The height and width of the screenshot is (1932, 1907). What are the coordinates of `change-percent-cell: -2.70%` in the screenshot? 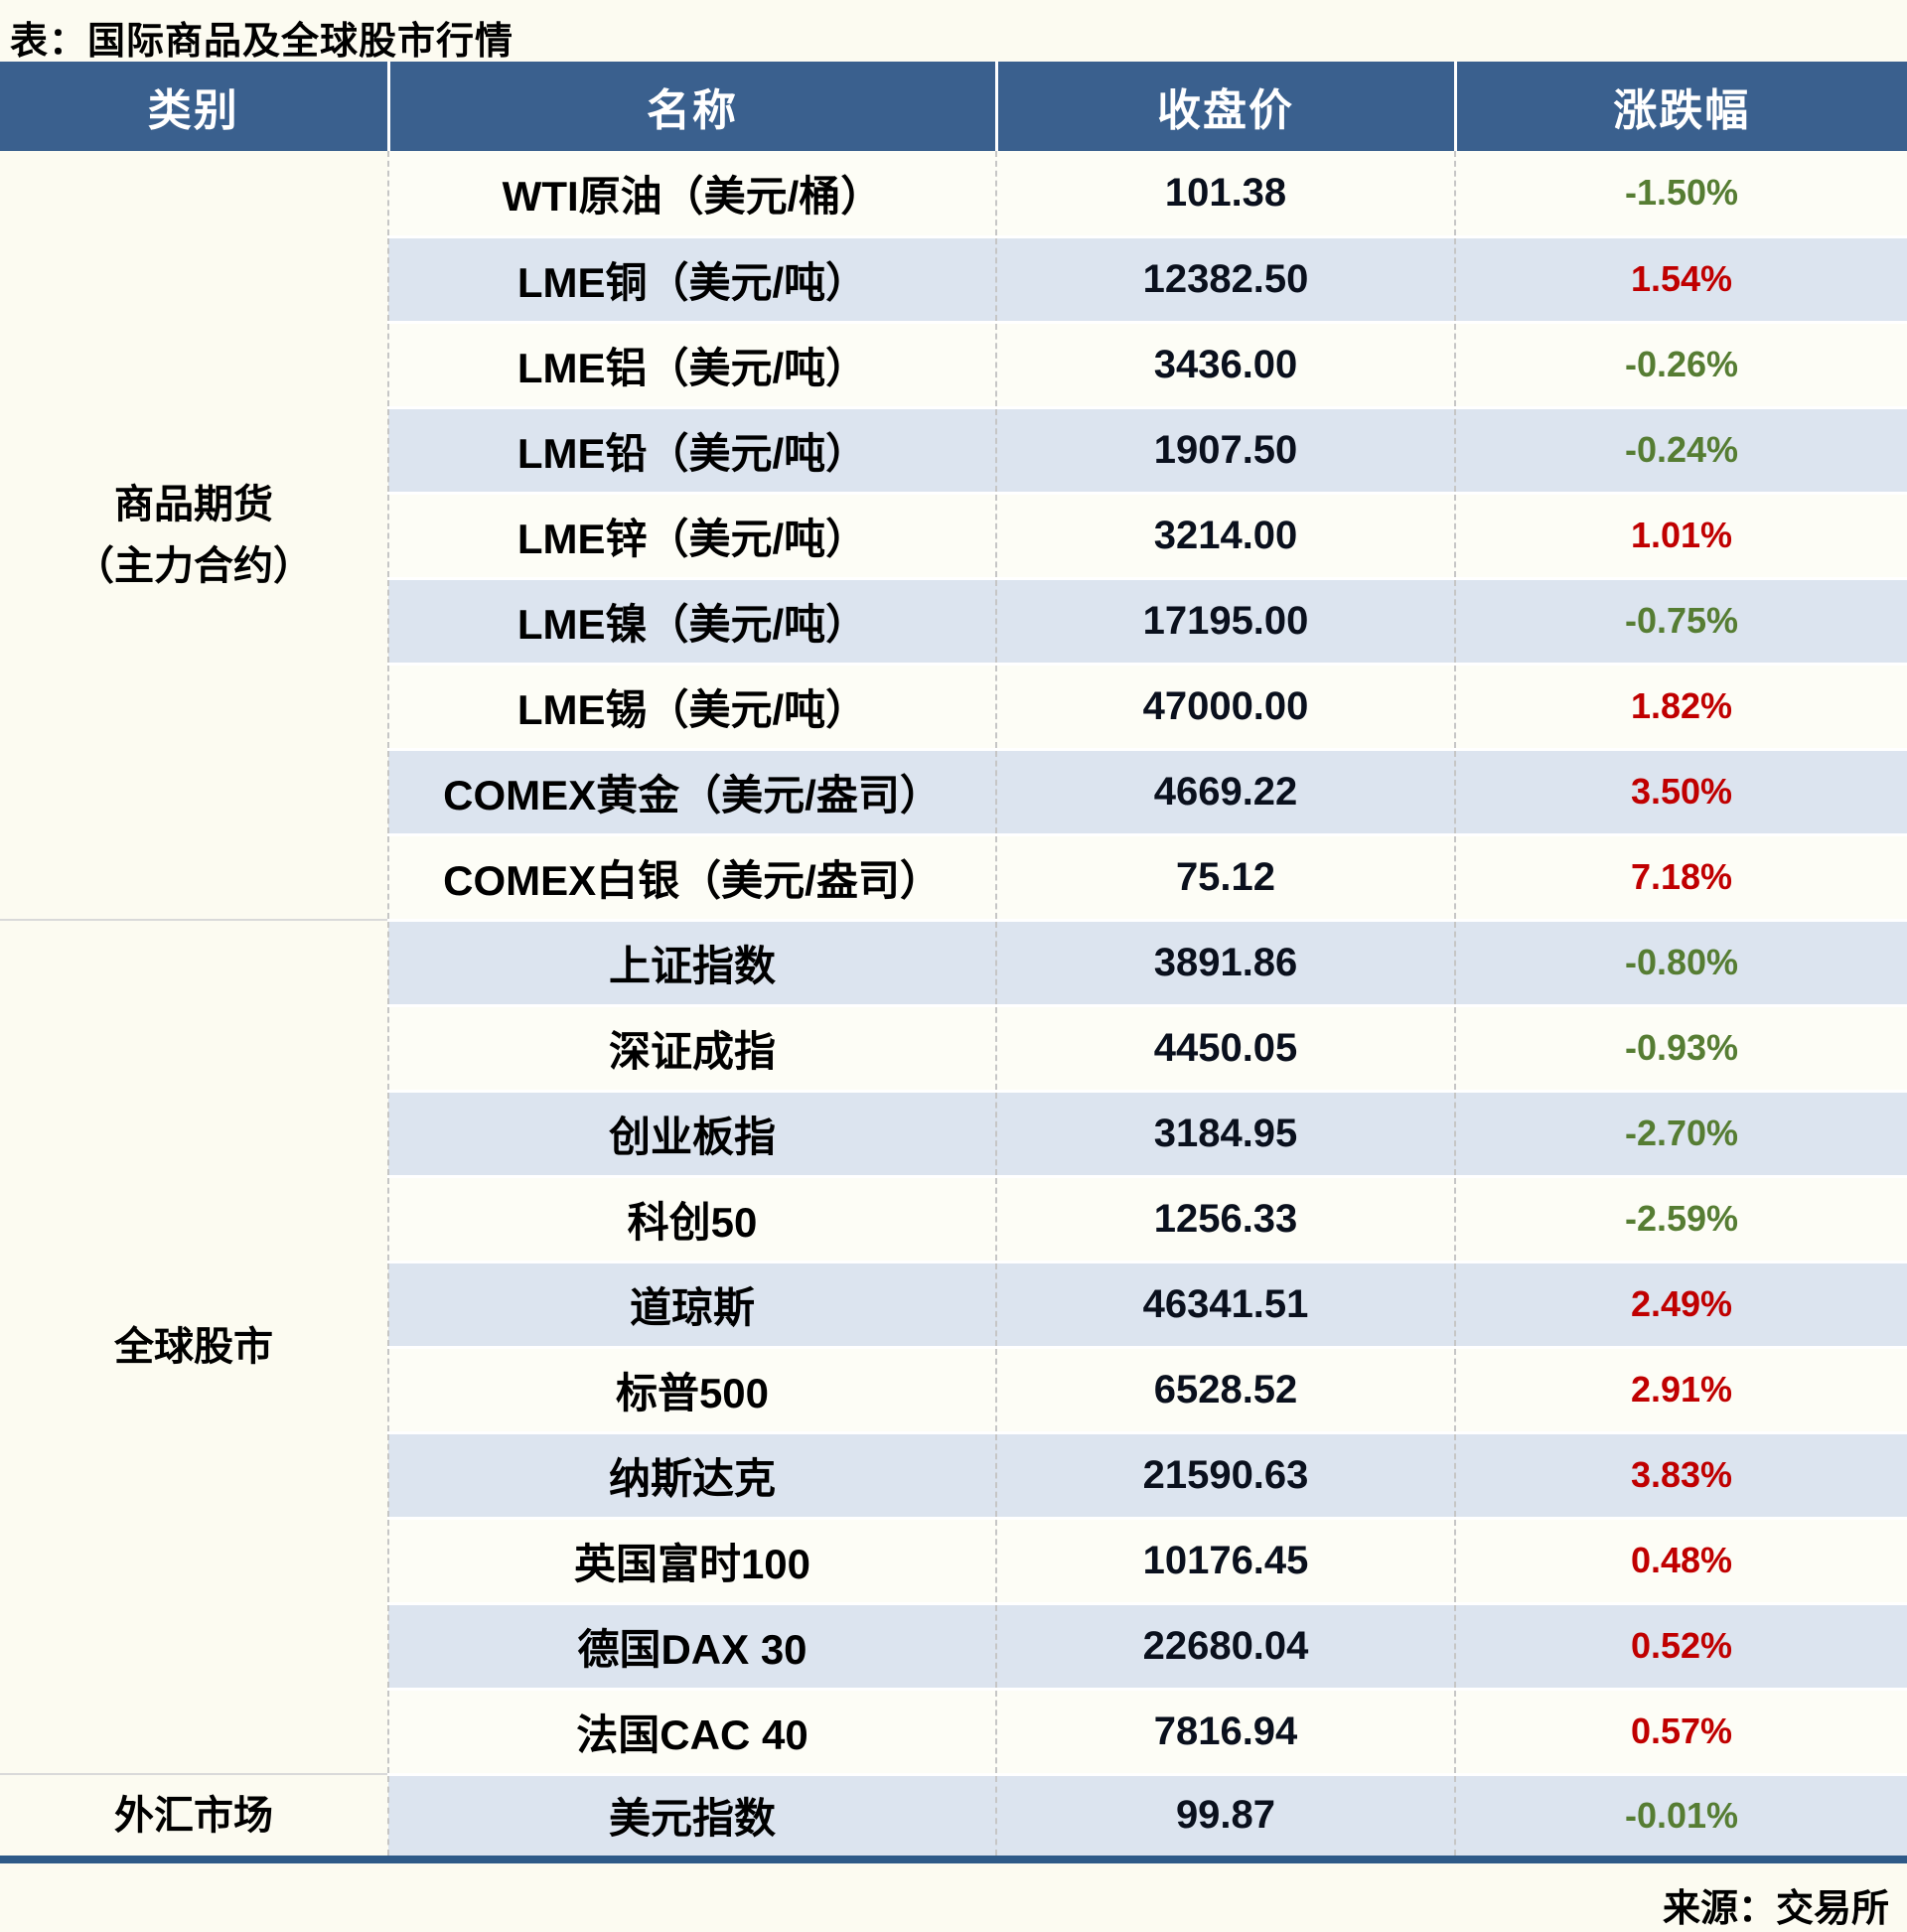 It's located at (1681, 1132).